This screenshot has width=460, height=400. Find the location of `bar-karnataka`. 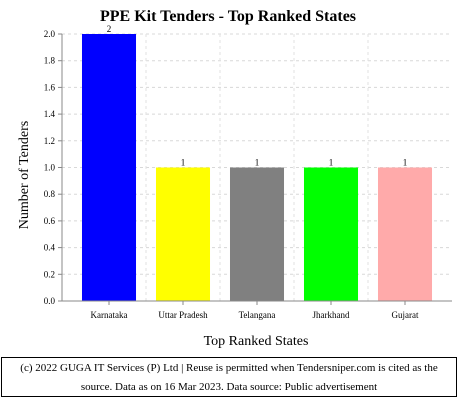

bar-karnataka is located at coordinates (109, 167).